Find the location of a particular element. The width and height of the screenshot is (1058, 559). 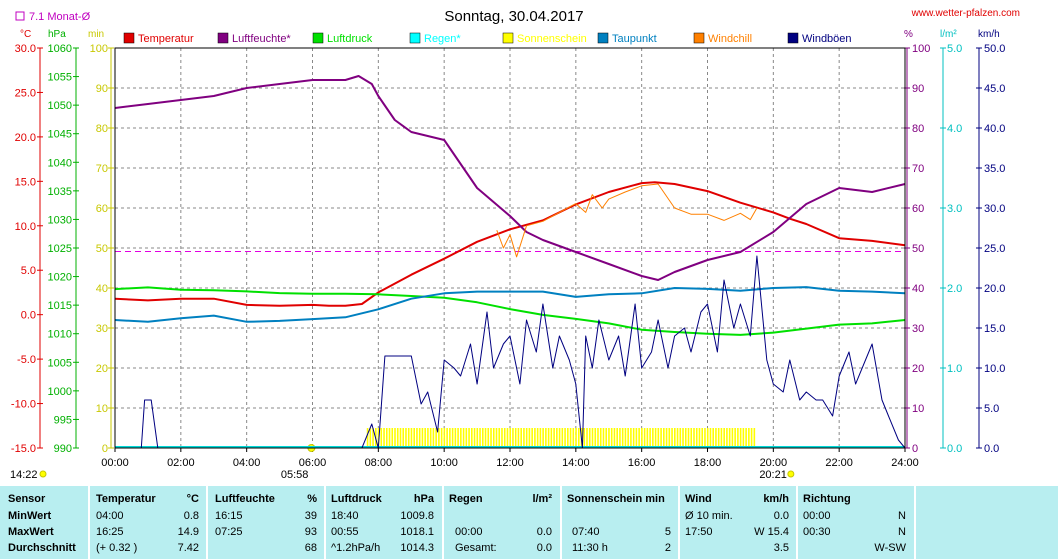

stats-cell: 0.0 is located at coordinates (544, 532).